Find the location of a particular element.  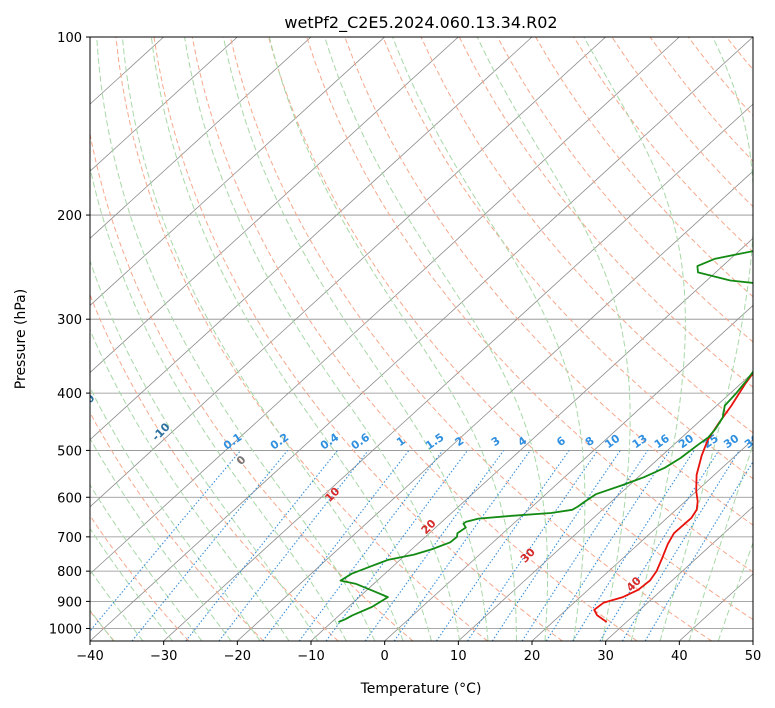

chart-title: wetPf2_C2E5.2024.060.13.34.R02 is located at coordinates (420, 23).